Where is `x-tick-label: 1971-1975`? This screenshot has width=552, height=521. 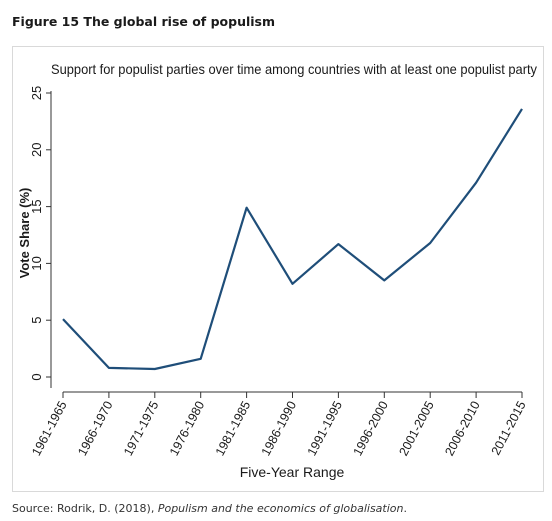 x-tick-label: 1971-1975 is located at coordinates (141, 428).